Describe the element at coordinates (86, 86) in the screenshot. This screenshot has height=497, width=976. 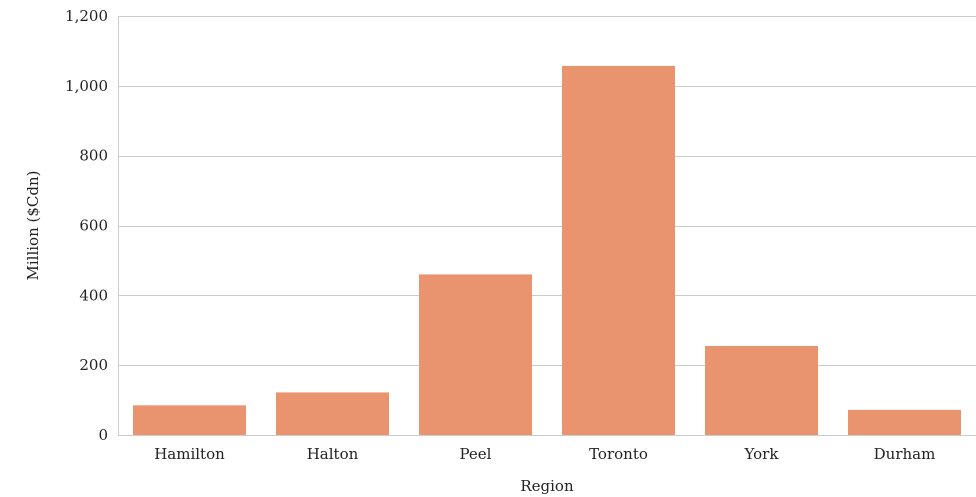
I see `y-tick-label: 1,000` at that location.